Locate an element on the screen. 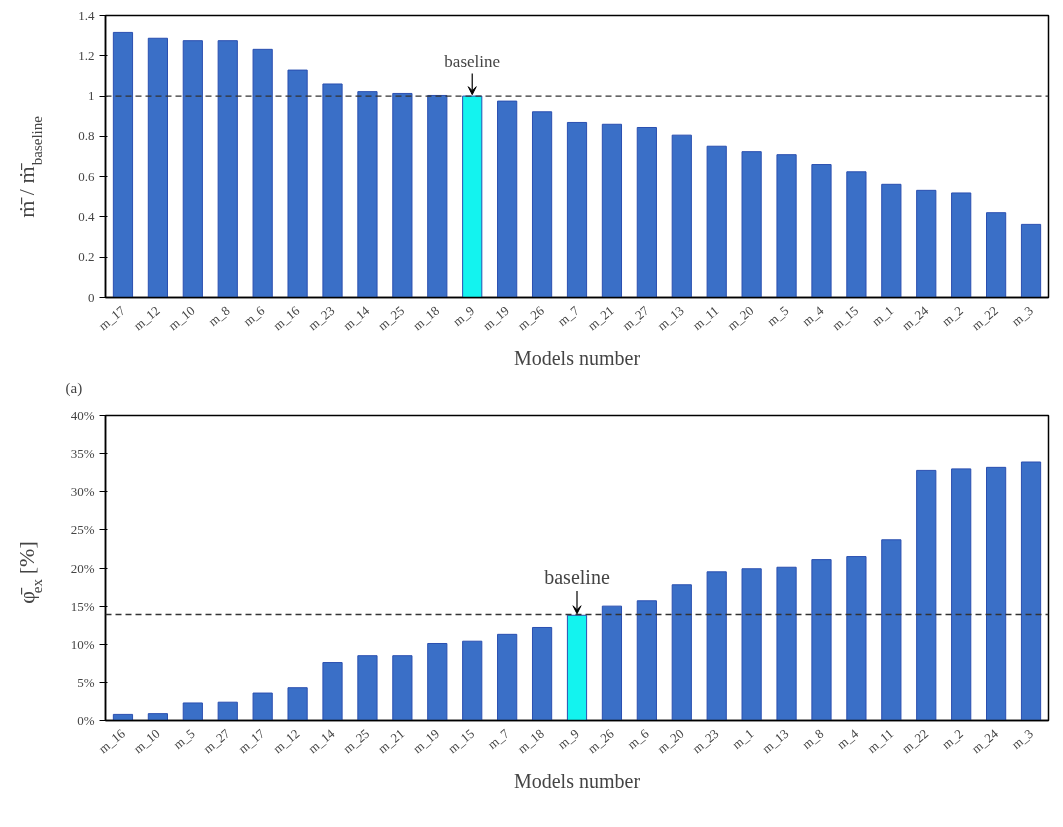 The width and height of the screenshot is (1063, 827). y-tick-label: 0% is located at coordinates (86, 720).